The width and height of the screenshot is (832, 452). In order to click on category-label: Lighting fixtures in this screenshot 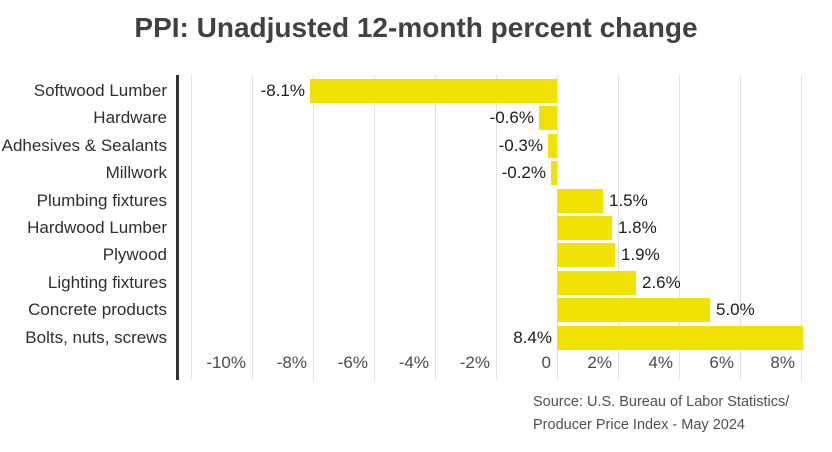, I will do `click(107, 282)`.